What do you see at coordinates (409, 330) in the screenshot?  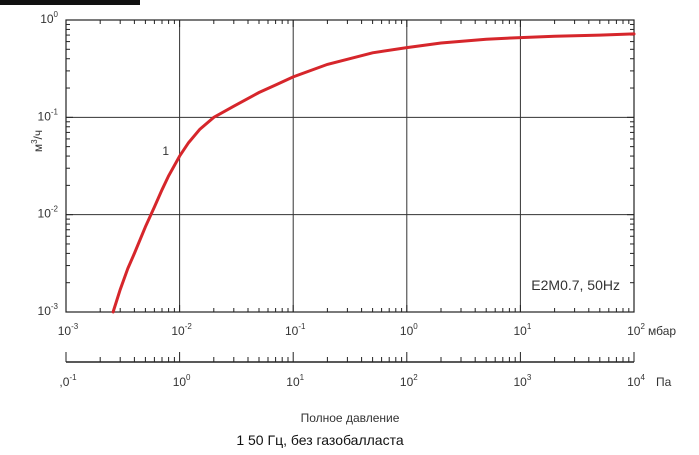 I see `x-tick-label: 10⁰` at bounding box center [409, 330].